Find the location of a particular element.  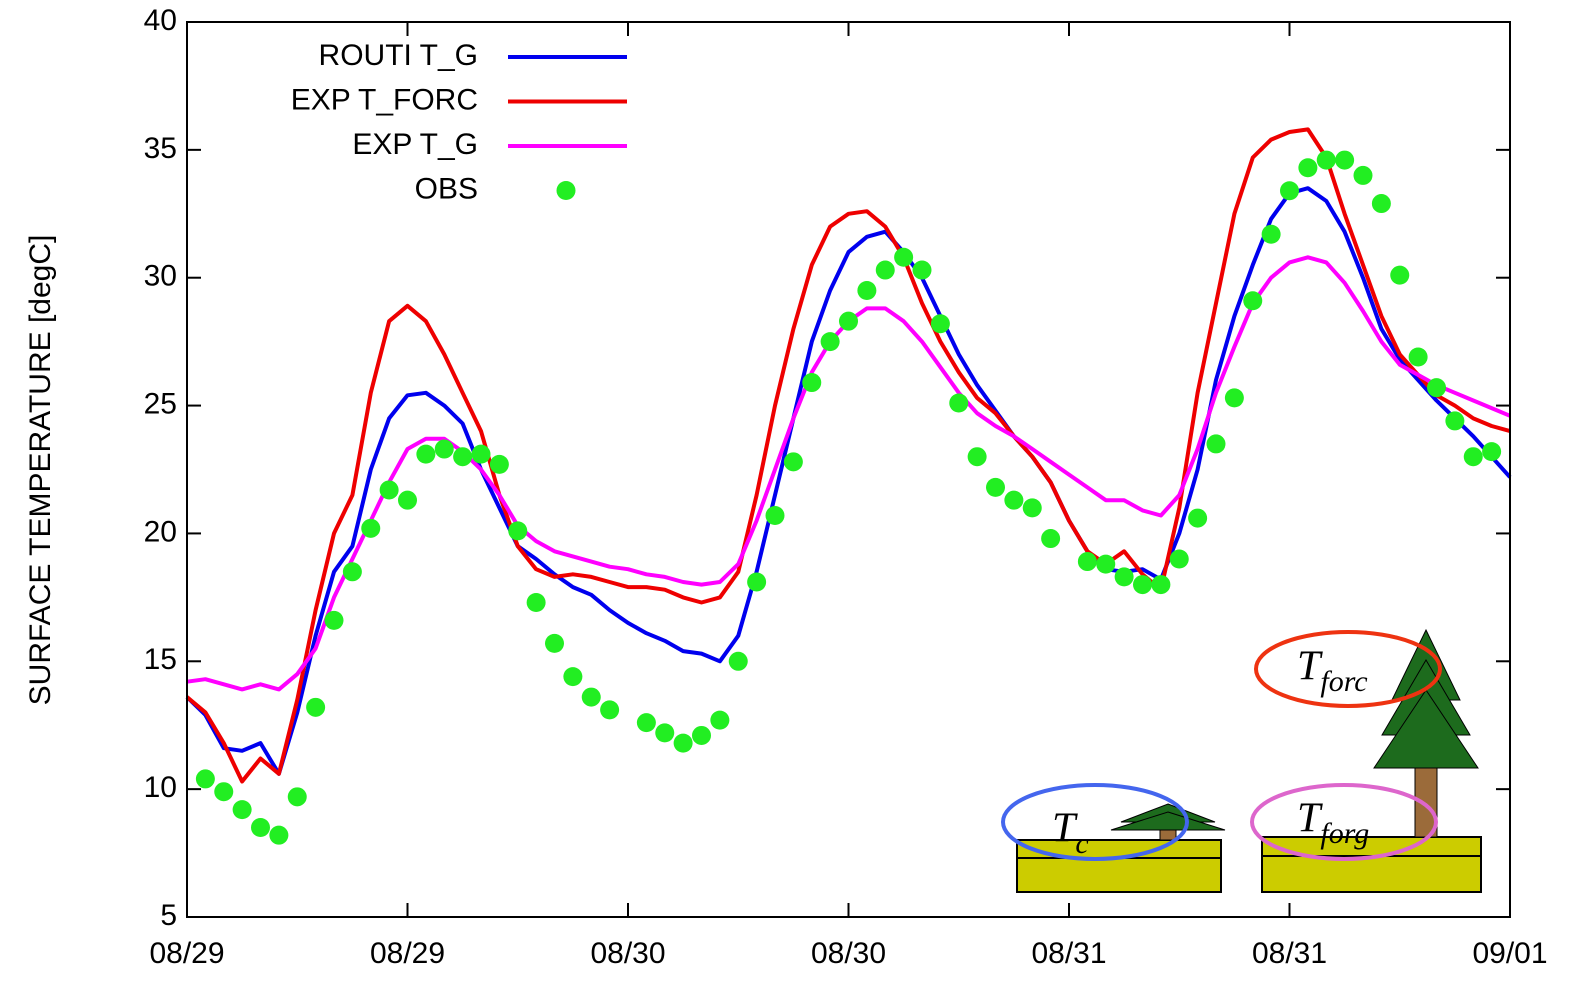

y-tick-label: 15 is located at coordinates (160, 659).